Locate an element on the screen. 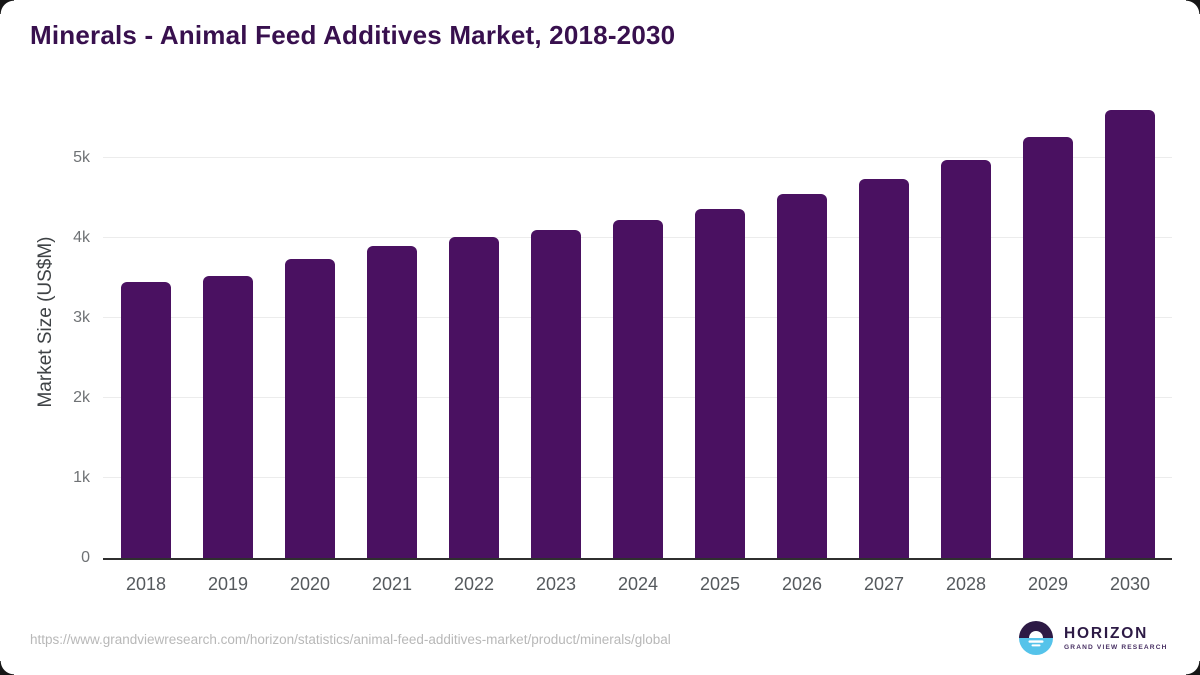 The height and width of the screenshot is (675, 1200). bar-2020 is located at coordinates (310, 408).